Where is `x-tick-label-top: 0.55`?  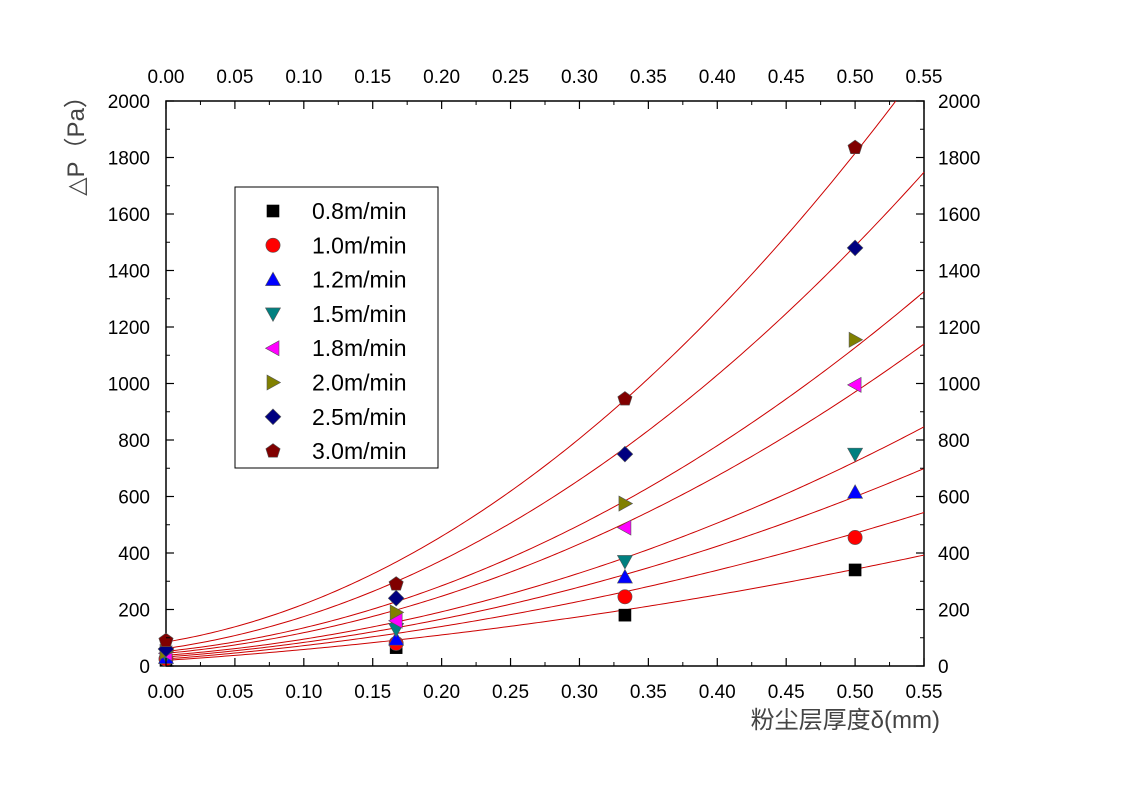
x-tick-label-top: 0.55 is located at coordinates (924, 77).